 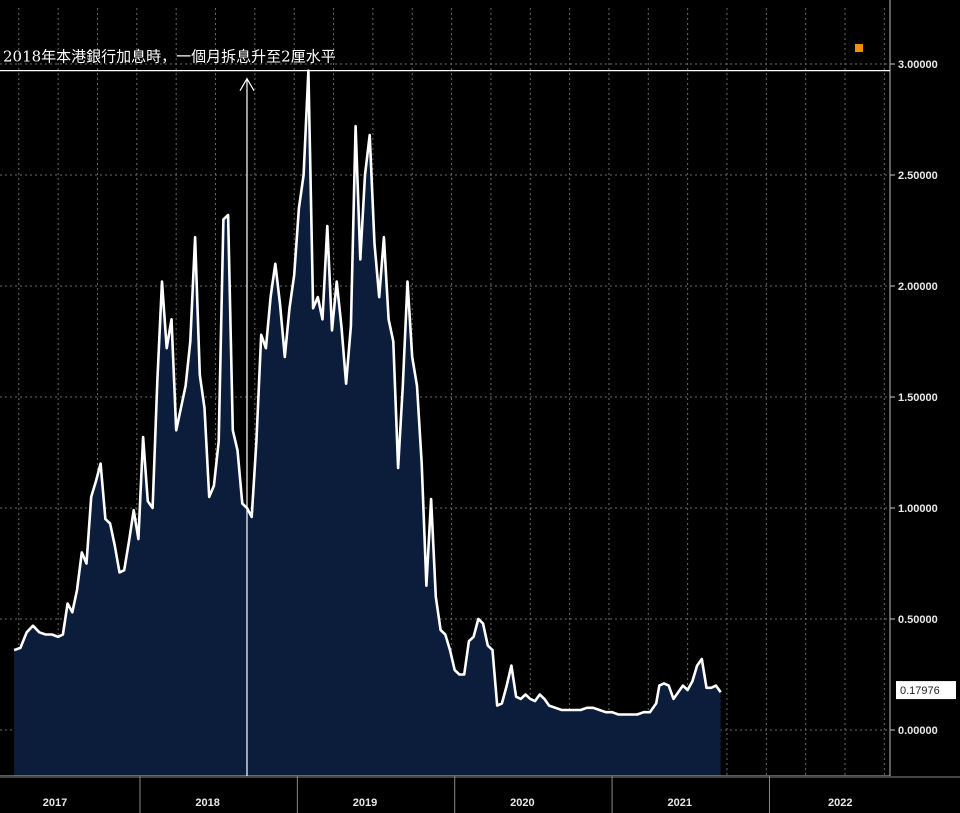 I want to click on annotation-text: 2018年本港銀行加息時，一個月拆息升至2厘水平, so click(x=169, y=57).